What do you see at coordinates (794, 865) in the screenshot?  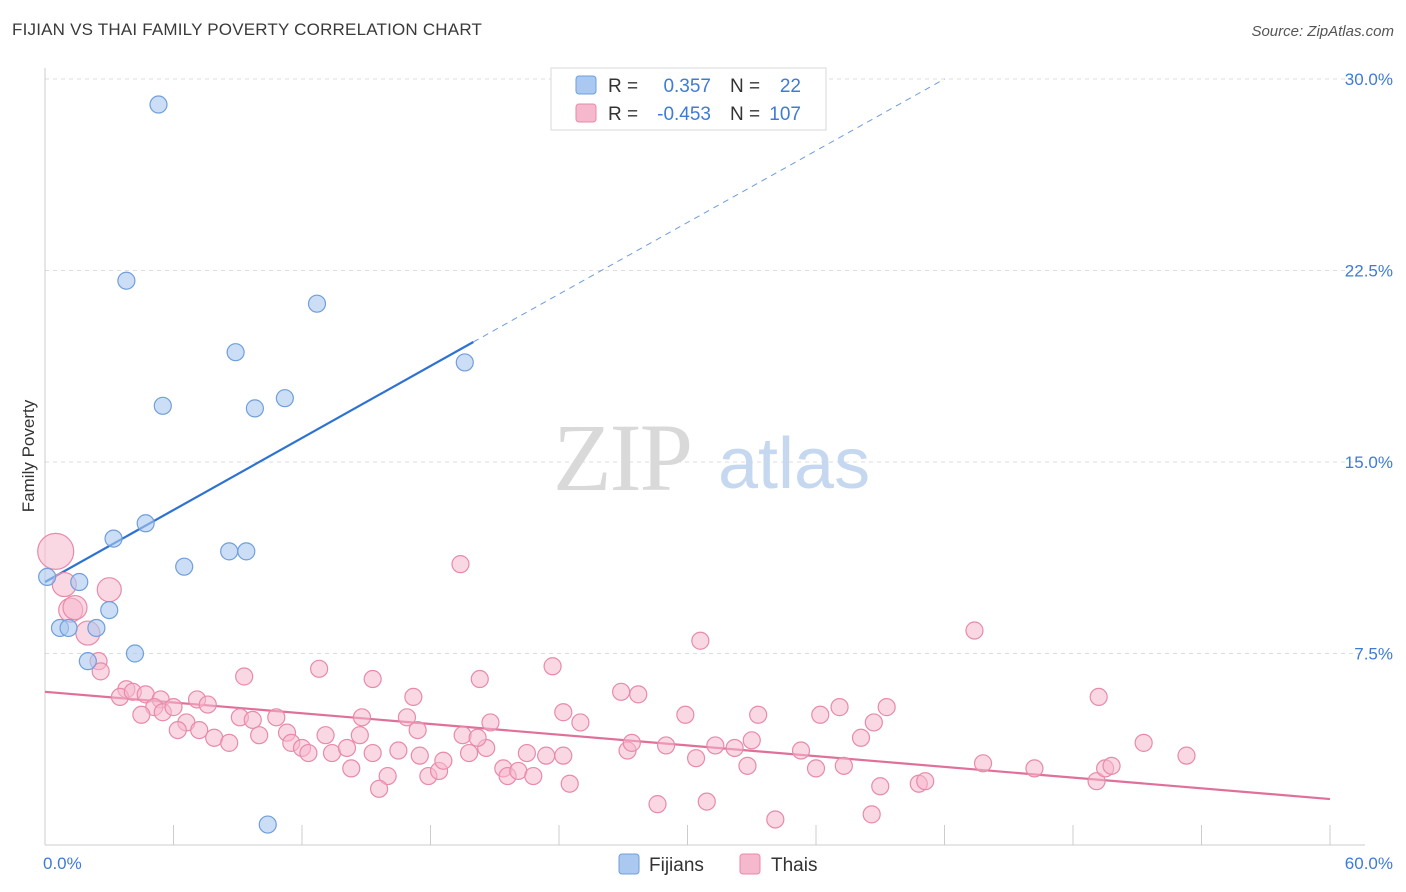 I see `legend-label-thais: Thais` at bounding box center [794, 865].